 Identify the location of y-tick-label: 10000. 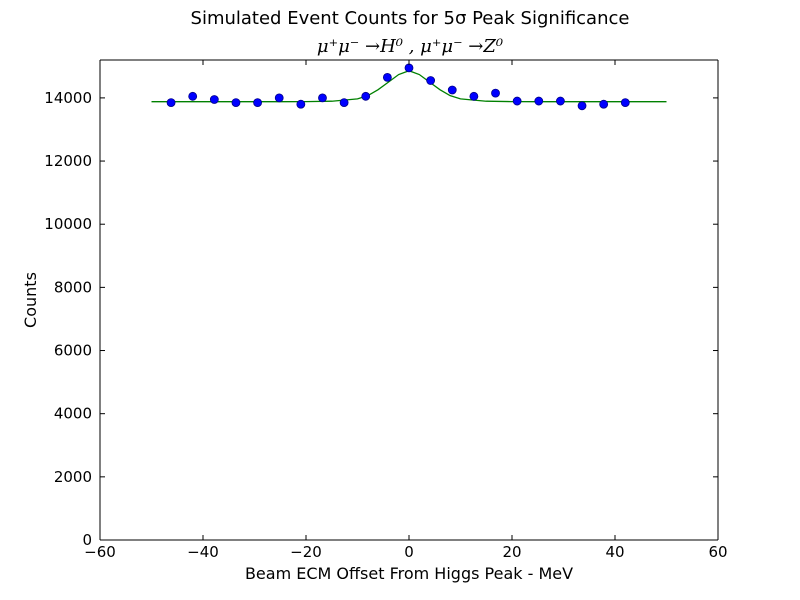
(68, 224).